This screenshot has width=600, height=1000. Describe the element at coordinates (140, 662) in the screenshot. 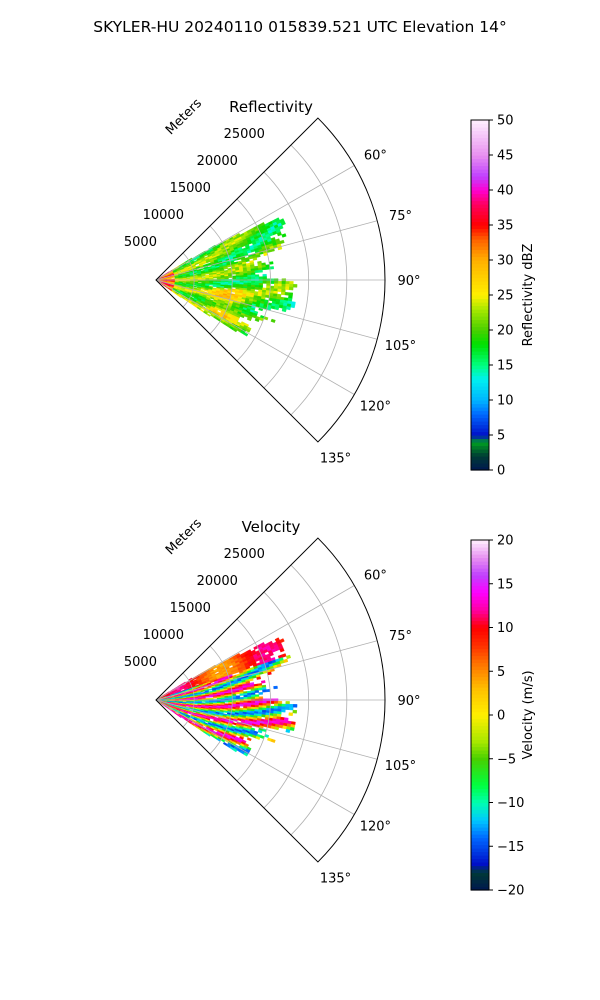

I see `range-tick-label: 5000` at that location.